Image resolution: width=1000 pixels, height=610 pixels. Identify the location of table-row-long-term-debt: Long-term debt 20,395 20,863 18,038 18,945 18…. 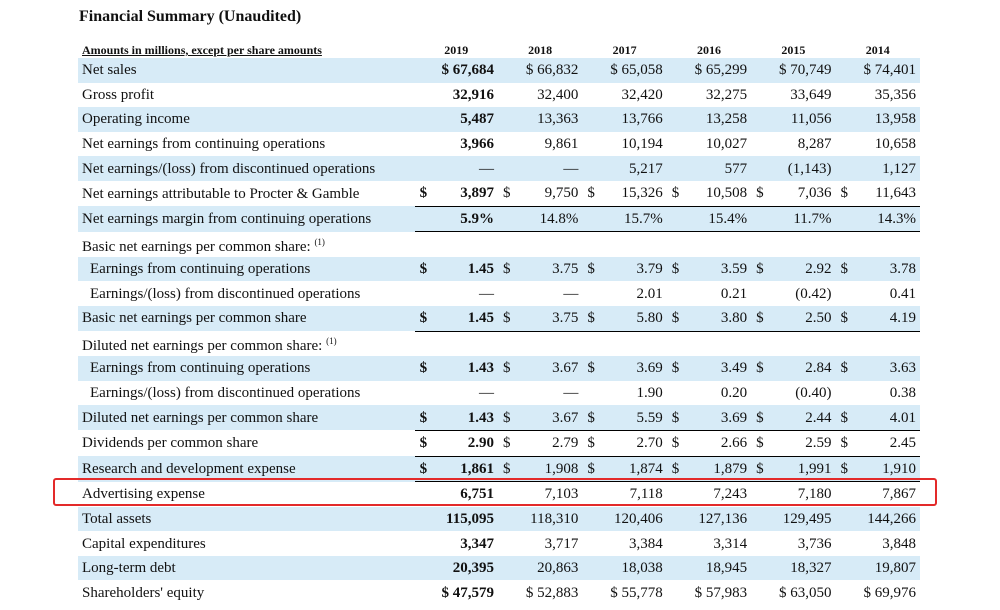
(499, 568).